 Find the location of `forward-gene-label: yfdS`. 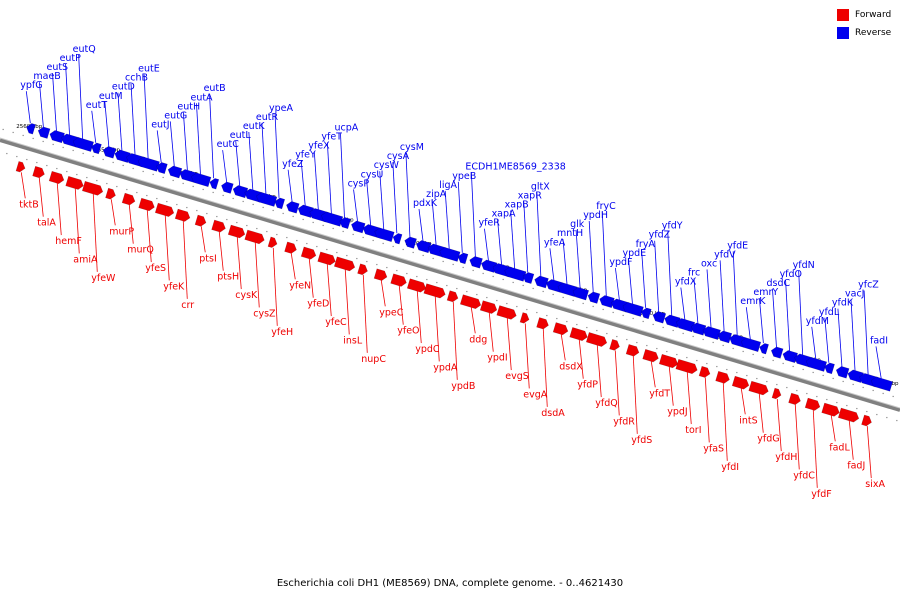

forward-gene-label: yfdS is located at coordinates (641, 440).